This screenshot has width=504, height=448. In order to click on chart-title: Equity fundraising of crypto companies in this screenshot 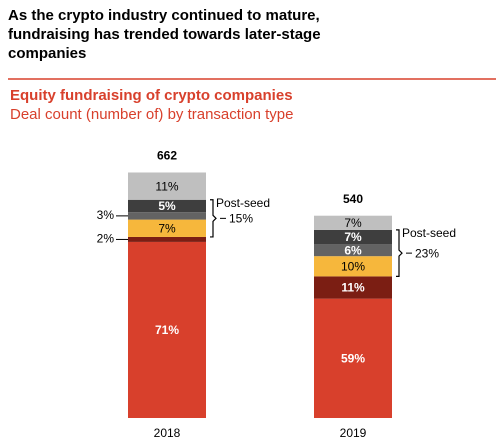, I will do `click(151, 95)`.